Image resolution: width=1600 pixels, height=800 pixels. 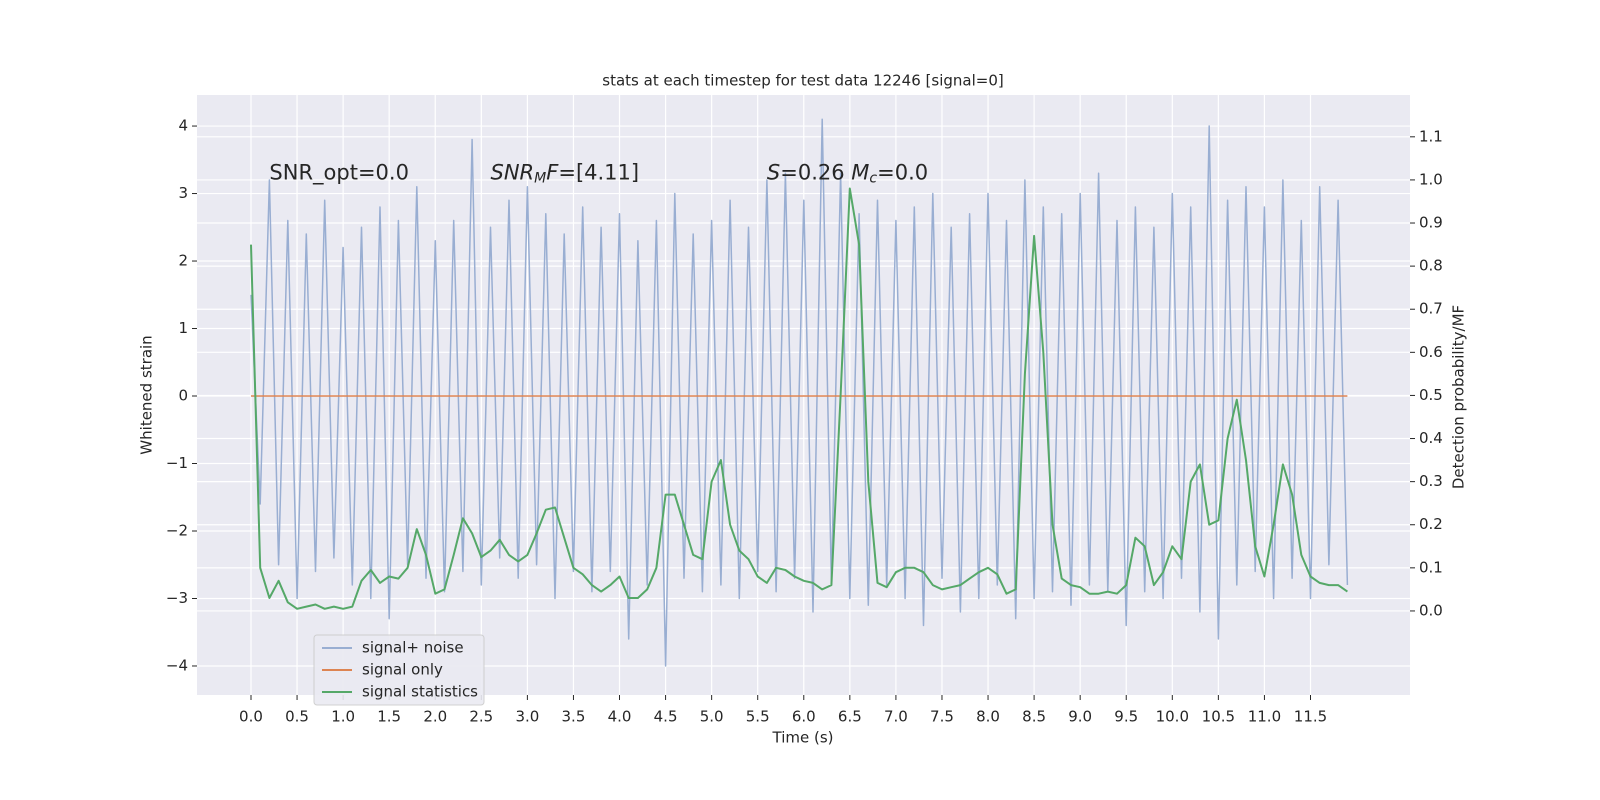 I want to click on y2-tick-label: 1.1, so click(x=1431, y=136).